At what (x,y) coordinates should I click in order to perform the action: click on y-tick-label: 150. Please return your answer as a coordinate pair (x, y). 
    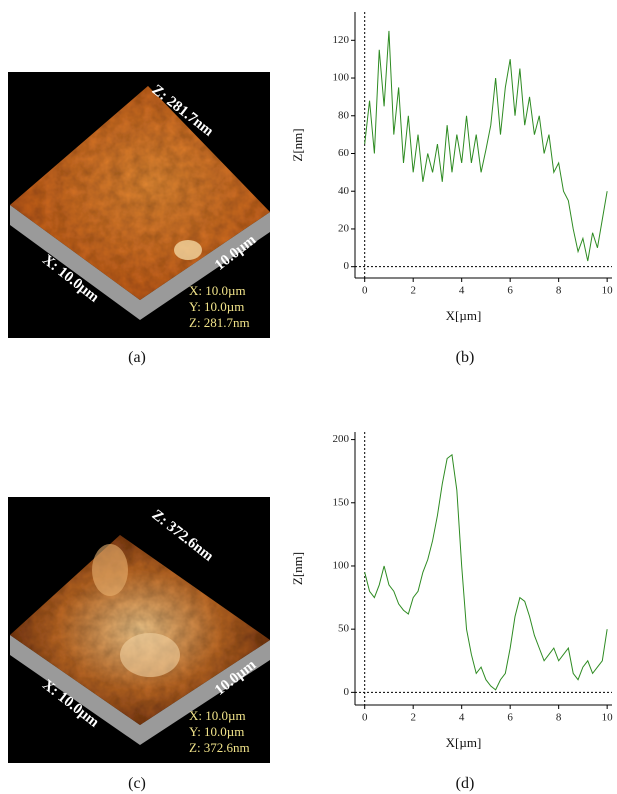
    Looking at the image, I should click on (341, 502).